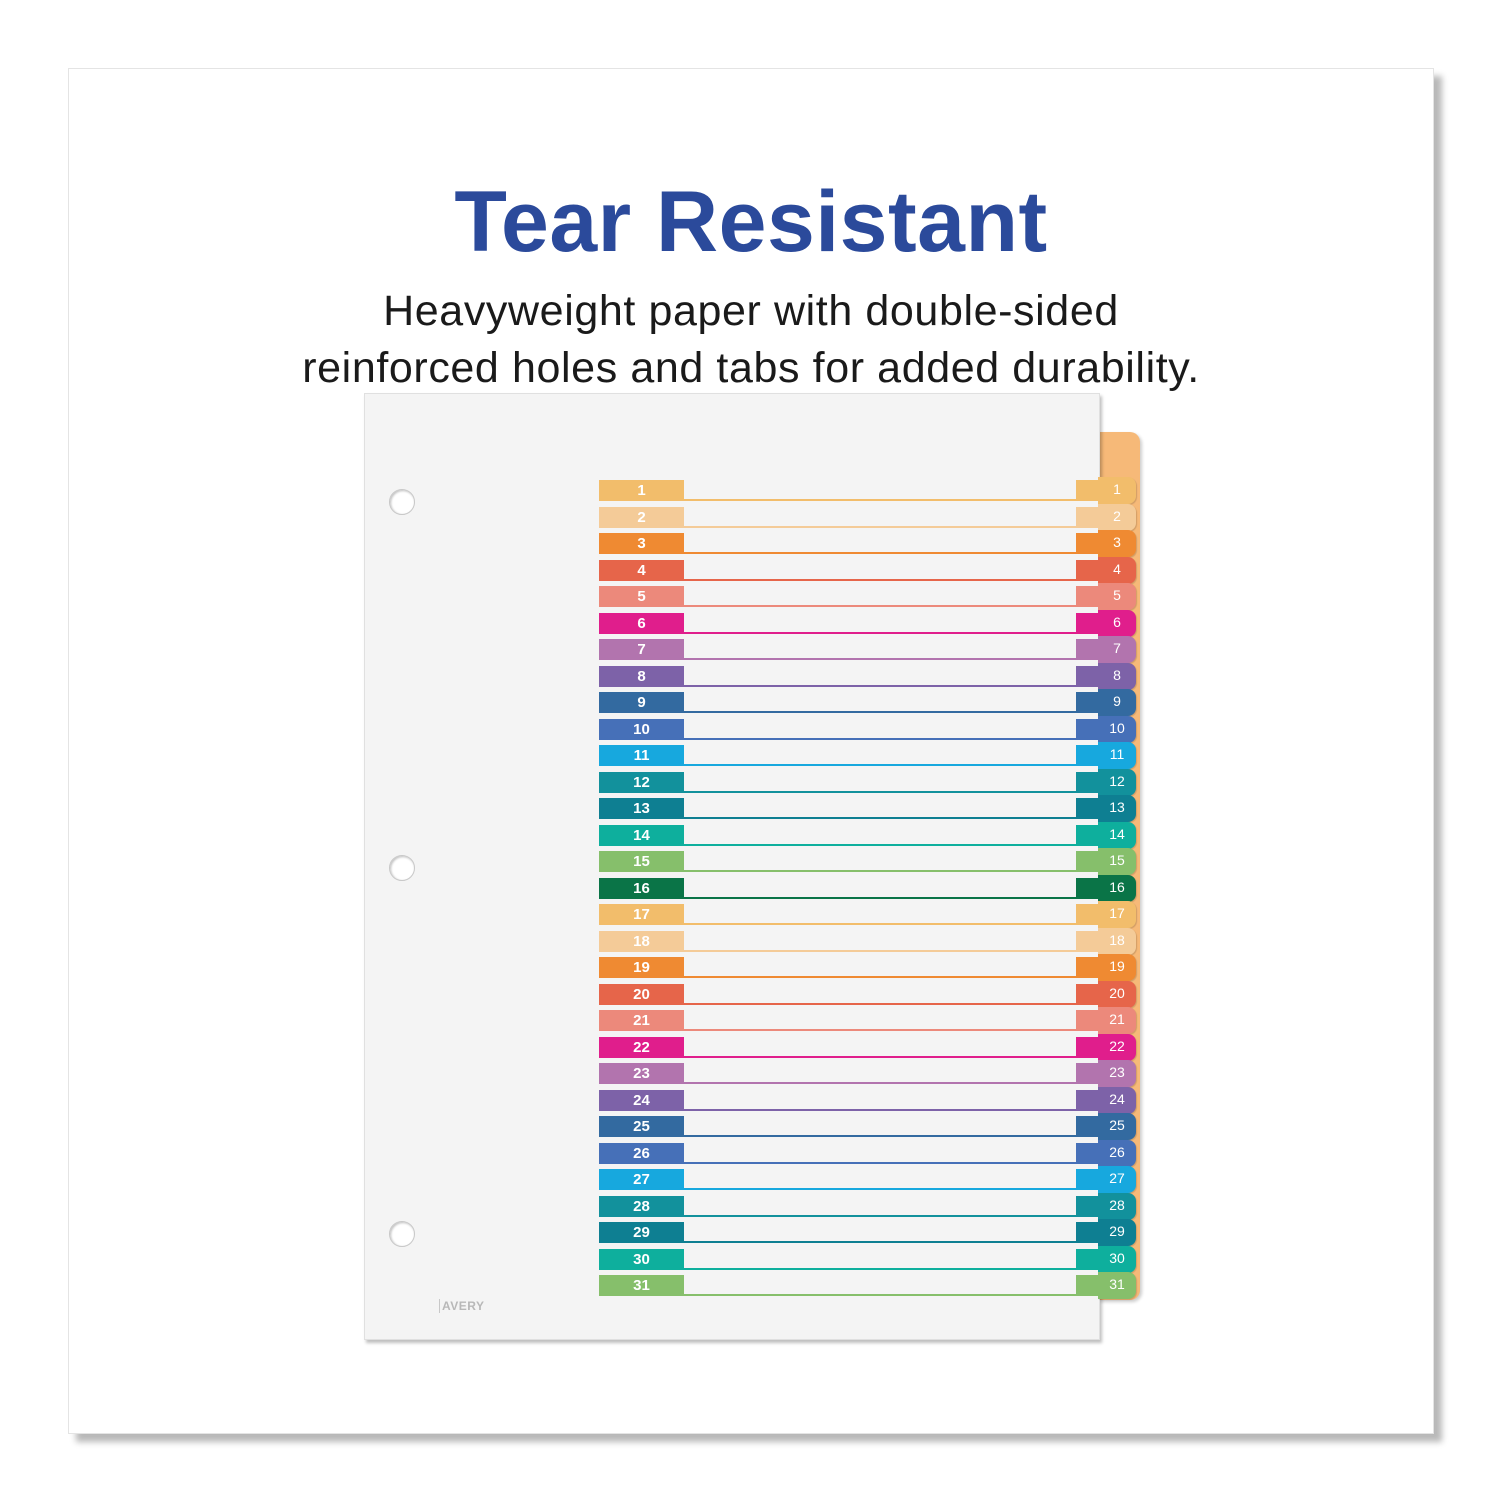  Describe the element at coordinates (1117, 1047) in the screenshot. I see `side-tab: 22` at that location.